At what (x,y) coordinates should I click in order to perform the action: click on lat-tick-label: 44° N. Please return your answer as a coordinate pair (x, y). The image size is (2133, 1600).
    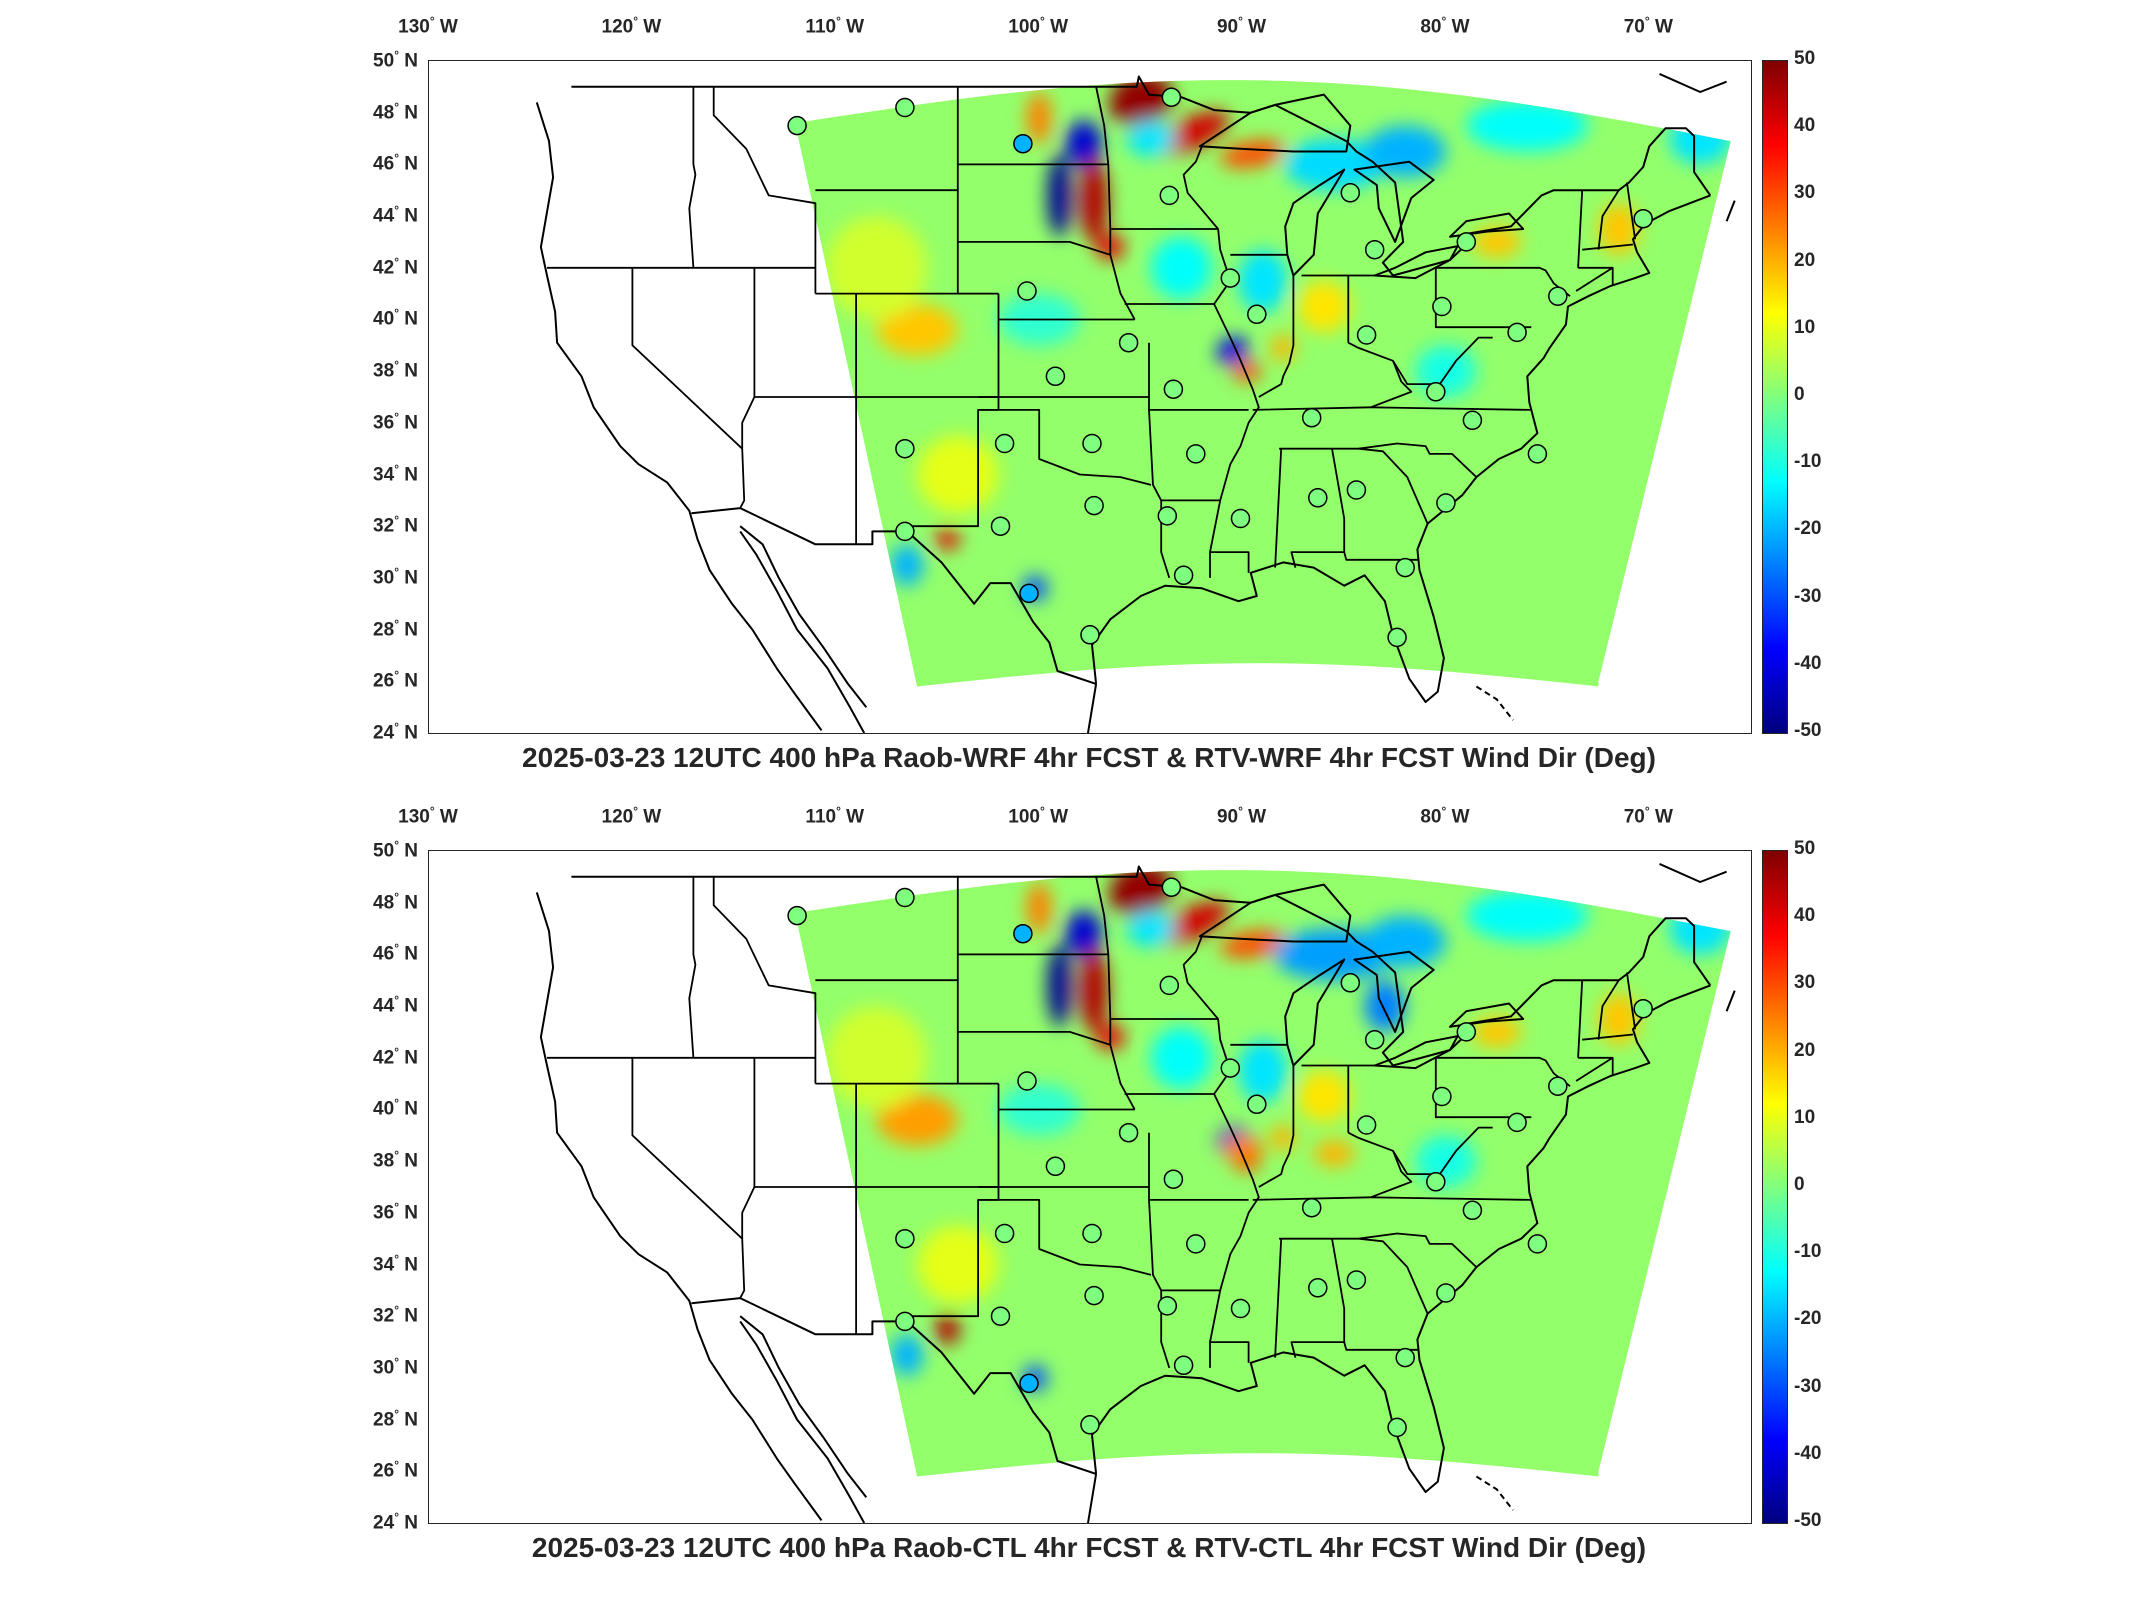
    Looking at the image, I should click on (395, 215).